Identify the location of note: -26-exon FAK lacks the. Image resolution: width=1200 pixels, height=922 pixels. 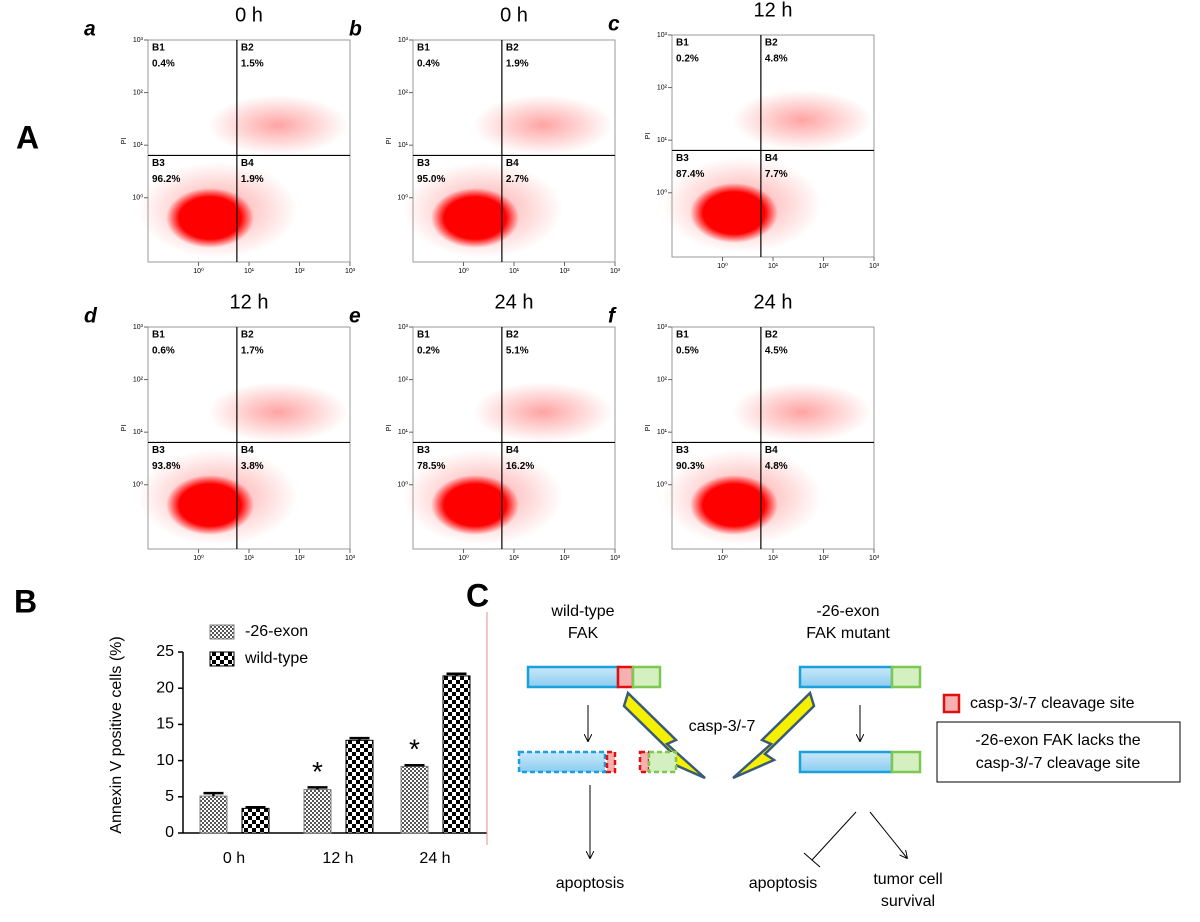
(1058, 740).